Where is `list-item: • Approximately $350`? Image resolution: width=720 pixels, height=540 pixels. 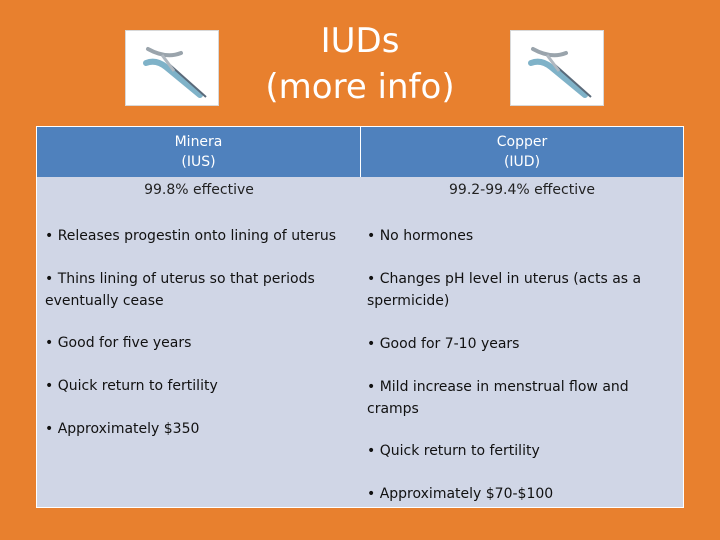
list-item: • Approximately $350 is located at coordinates (122, 429).